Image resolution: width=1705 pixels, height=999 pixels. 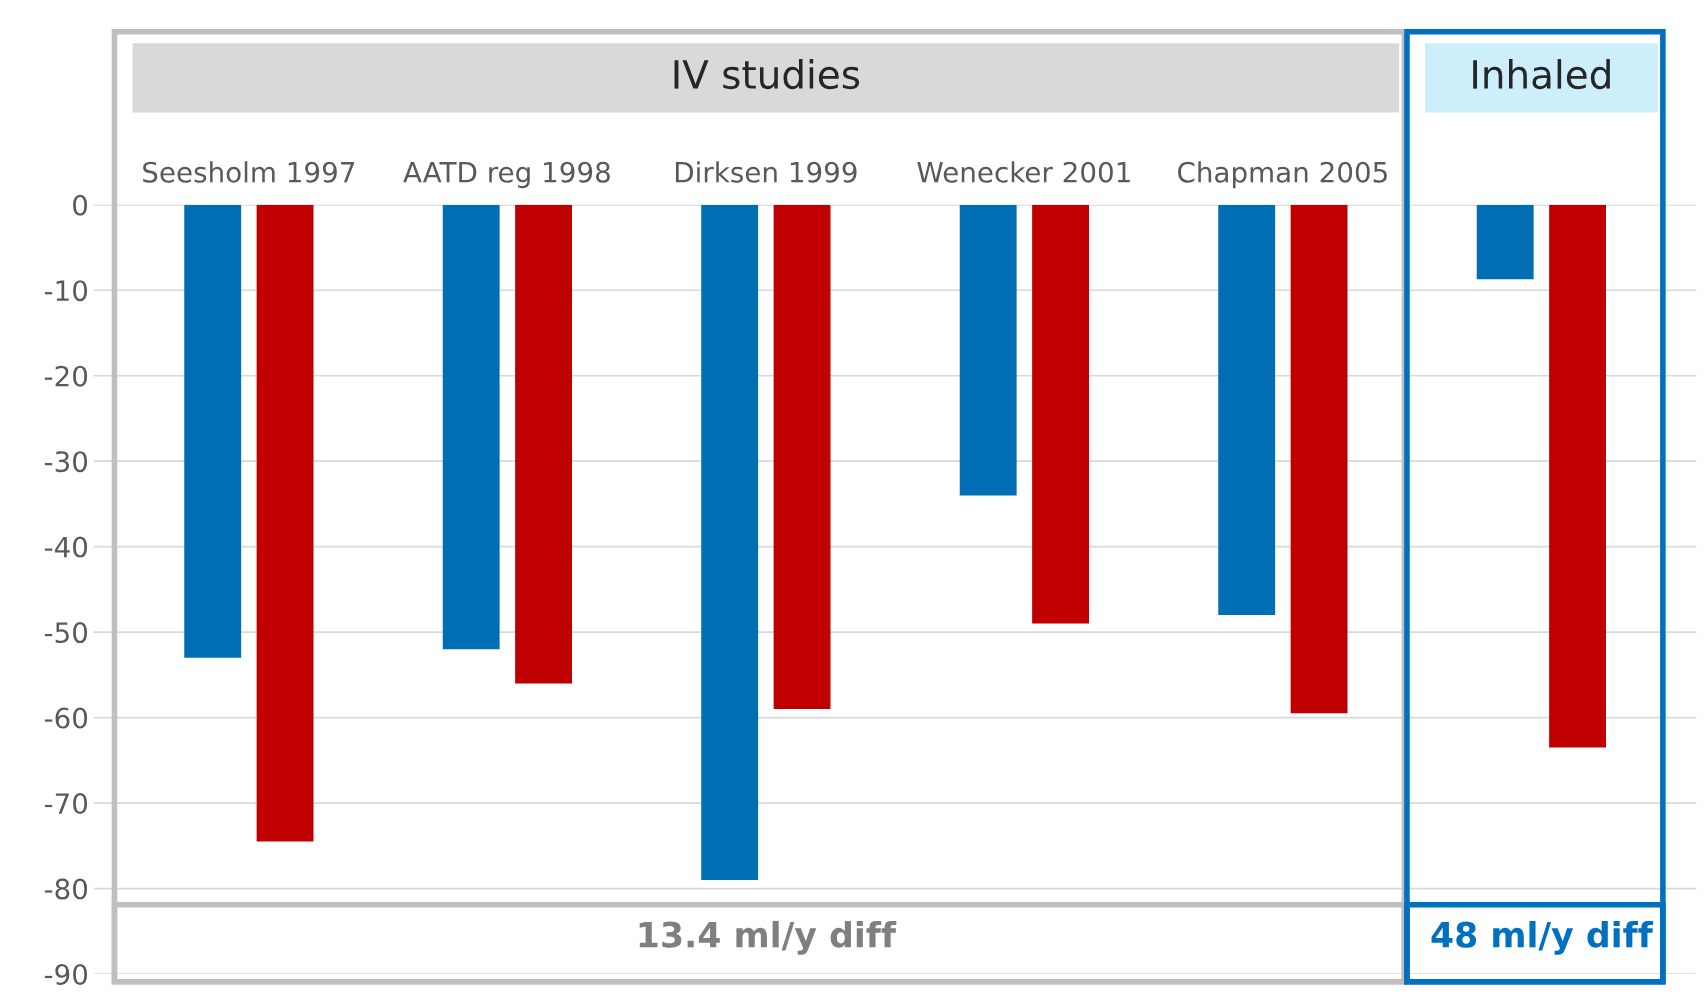 What do you see at coordinates (1542, 937) in the screenshot?
I see `annotation: 48 ml/y diff` at bounding box center [1542, 937].